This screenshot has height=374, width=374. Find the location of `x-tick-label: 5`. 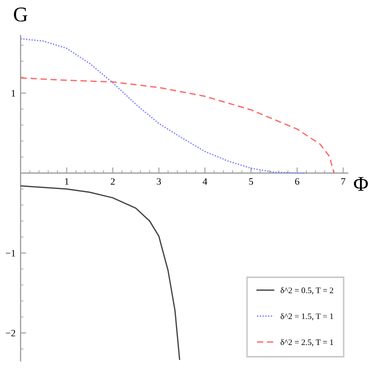

x-tick-label: 5 is located at coordinates (251, 181).